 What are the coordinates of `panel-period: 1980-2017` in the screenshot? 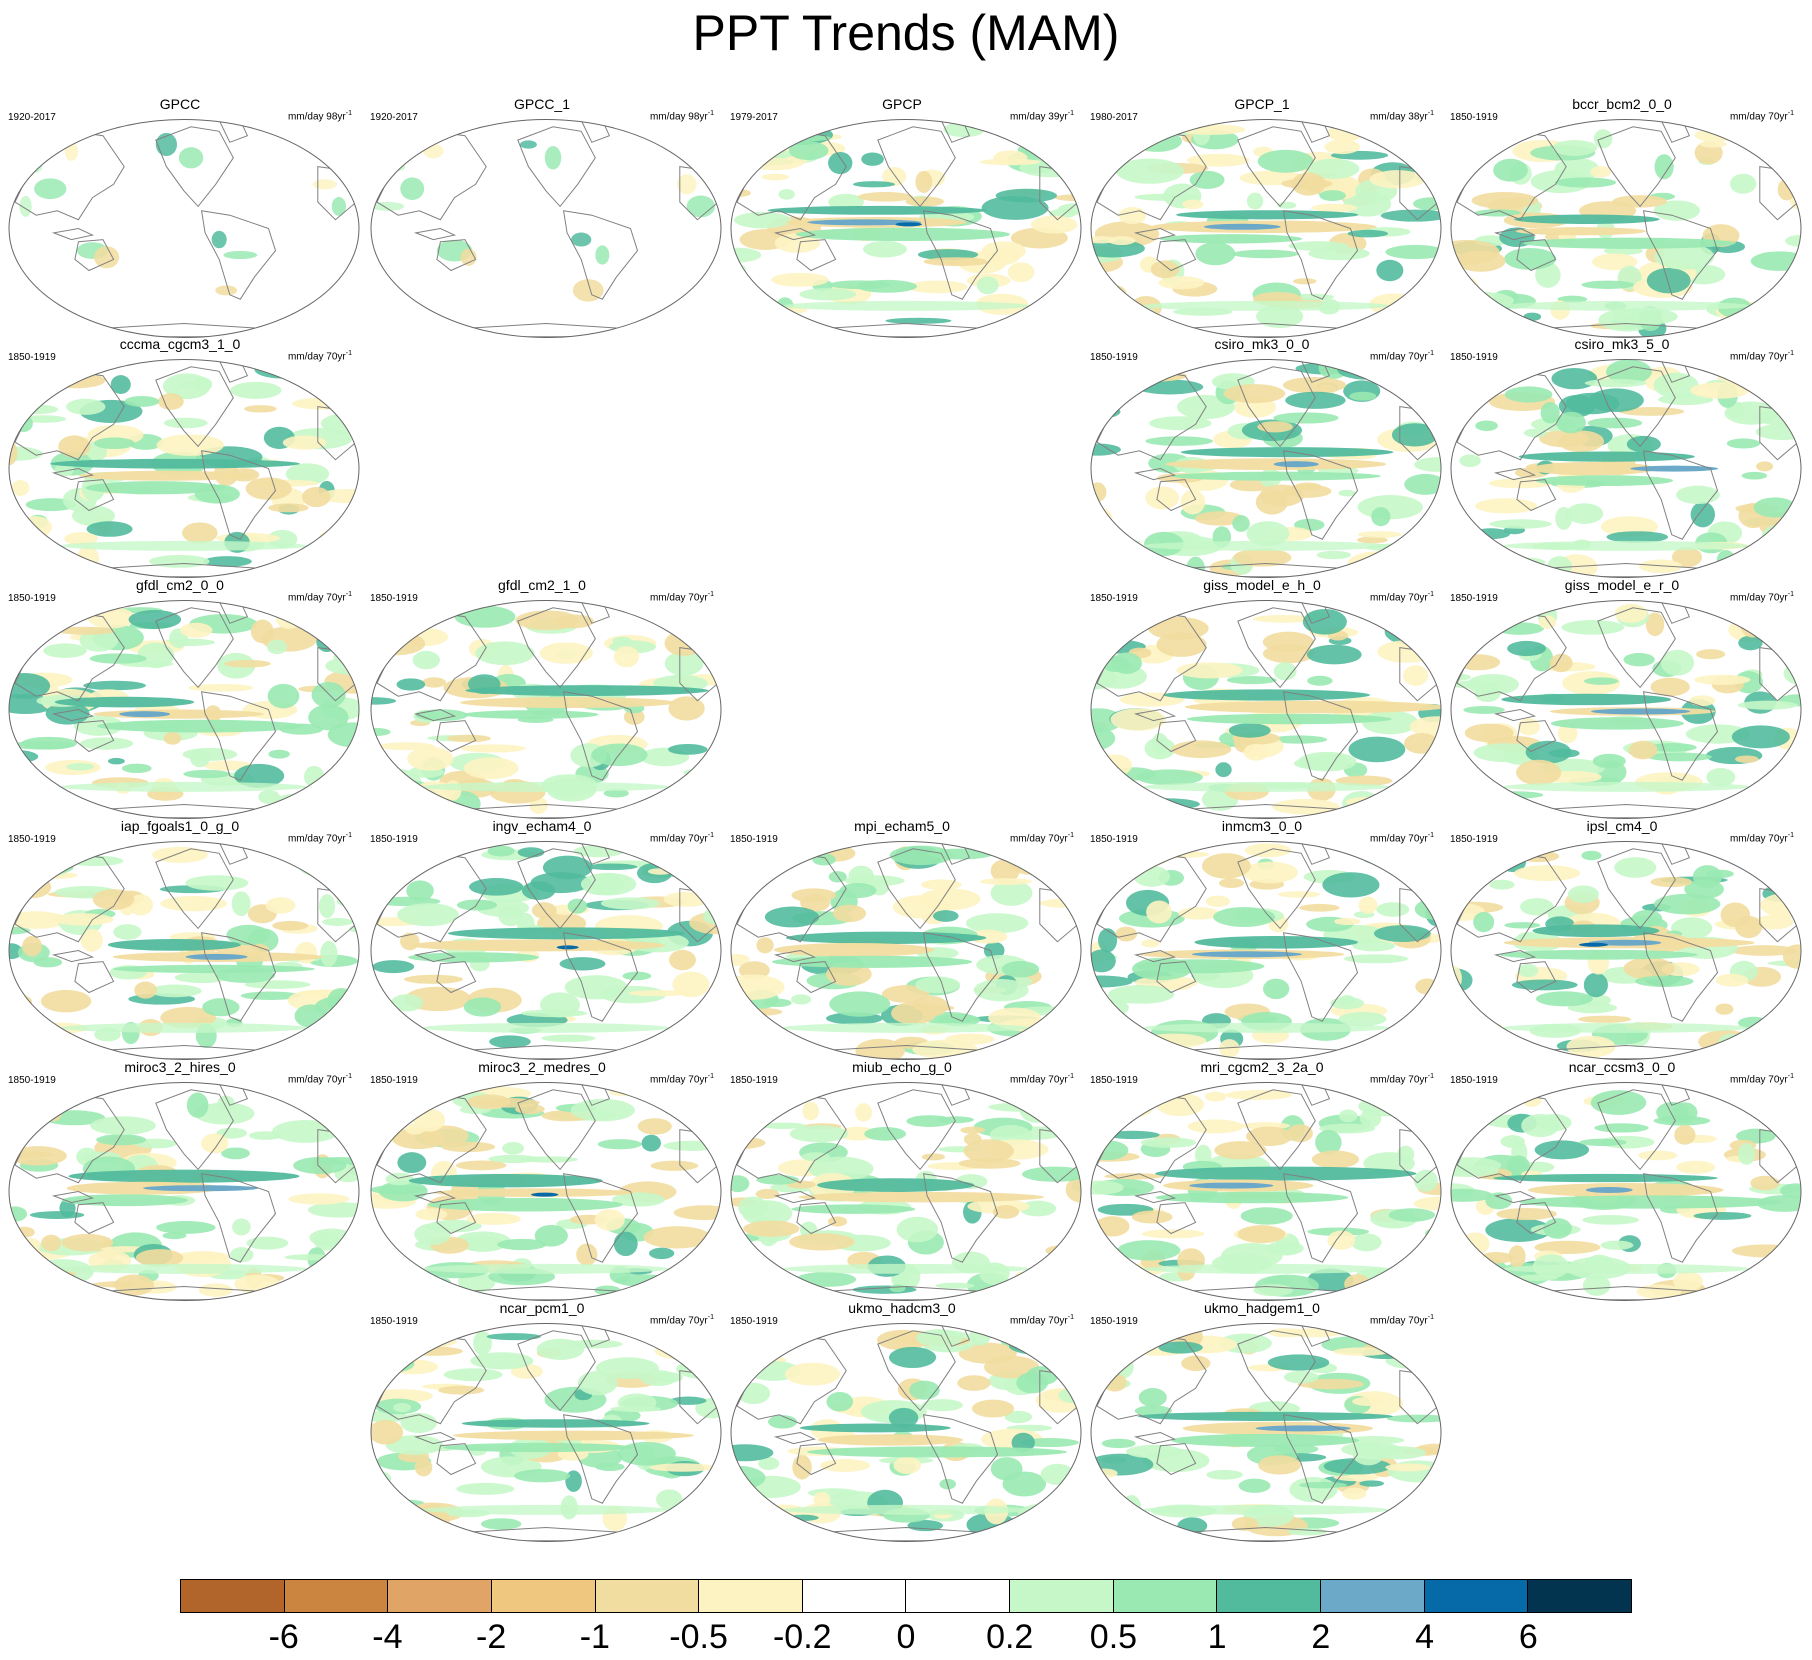 It's located at (1114, 117).